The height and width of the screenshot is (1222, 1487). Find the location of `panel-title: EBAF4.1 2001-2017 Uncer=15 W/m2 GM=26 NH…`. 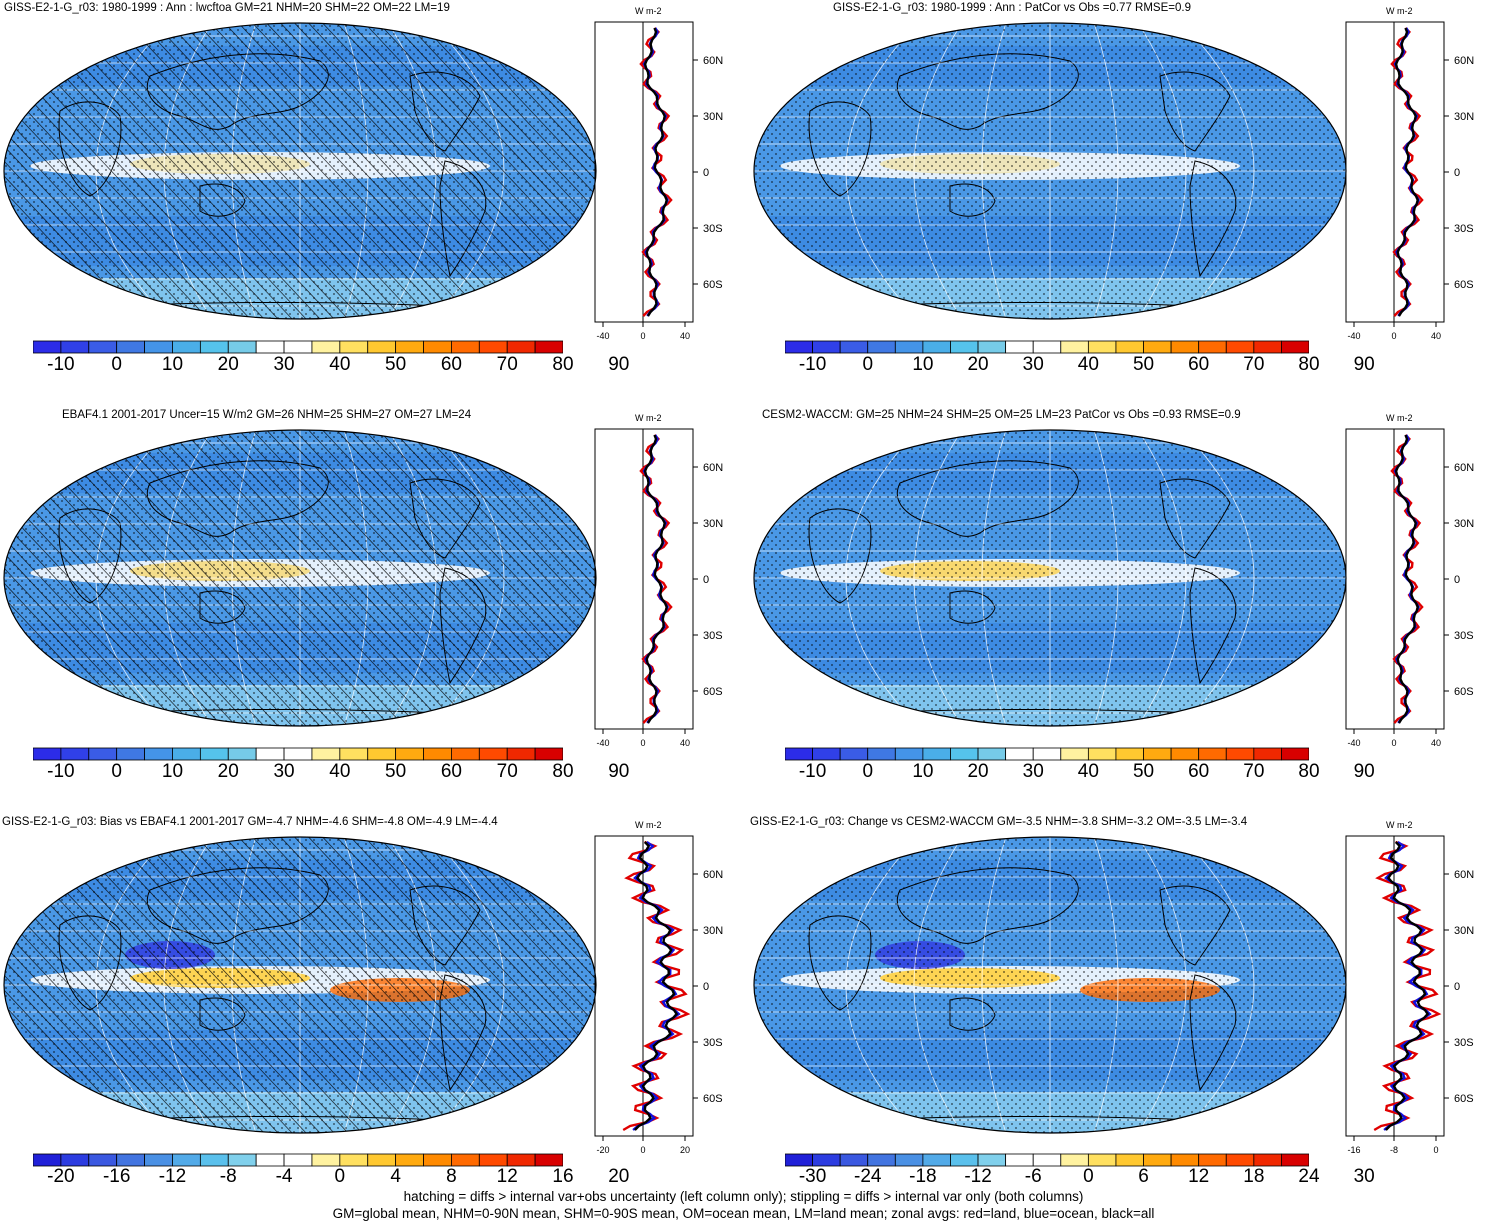

panel-title: EBAF4.1 2001-2017 Uncer=15 W/m2 GM=26 NH… is located at coordinates (267, 415).